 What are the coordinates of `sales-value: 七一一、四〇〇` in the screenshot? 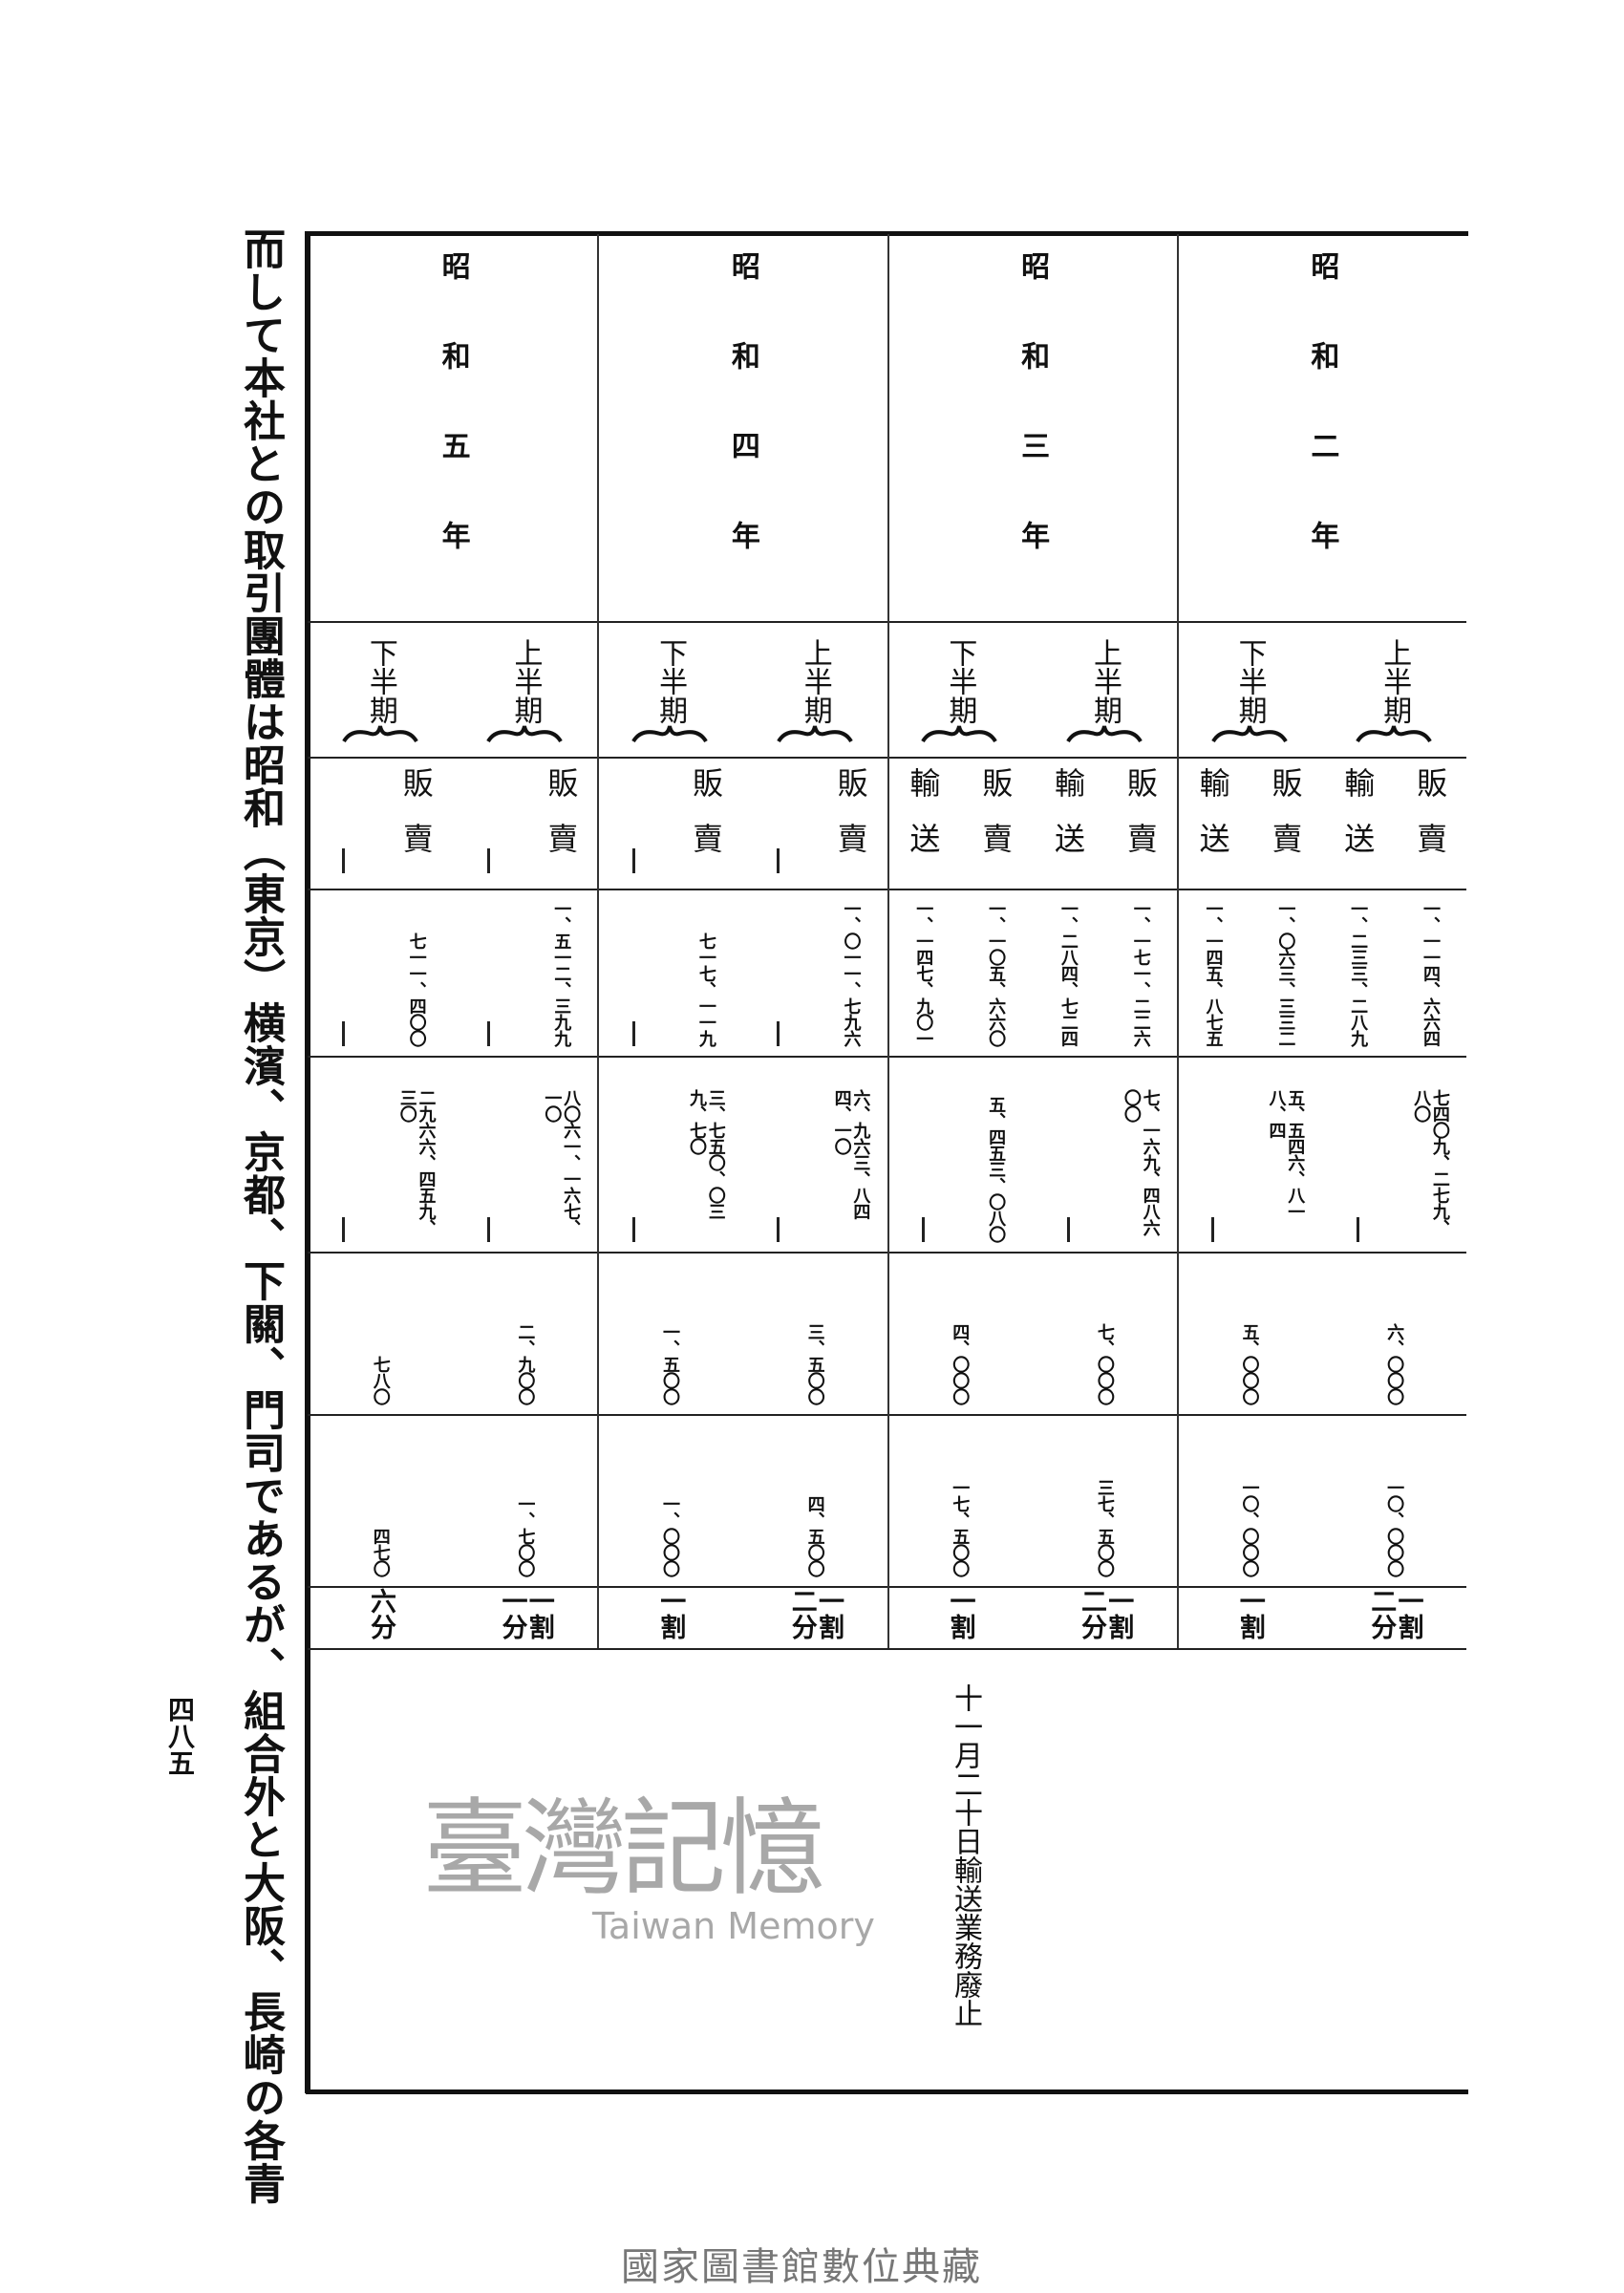 It's located at (417, 972).